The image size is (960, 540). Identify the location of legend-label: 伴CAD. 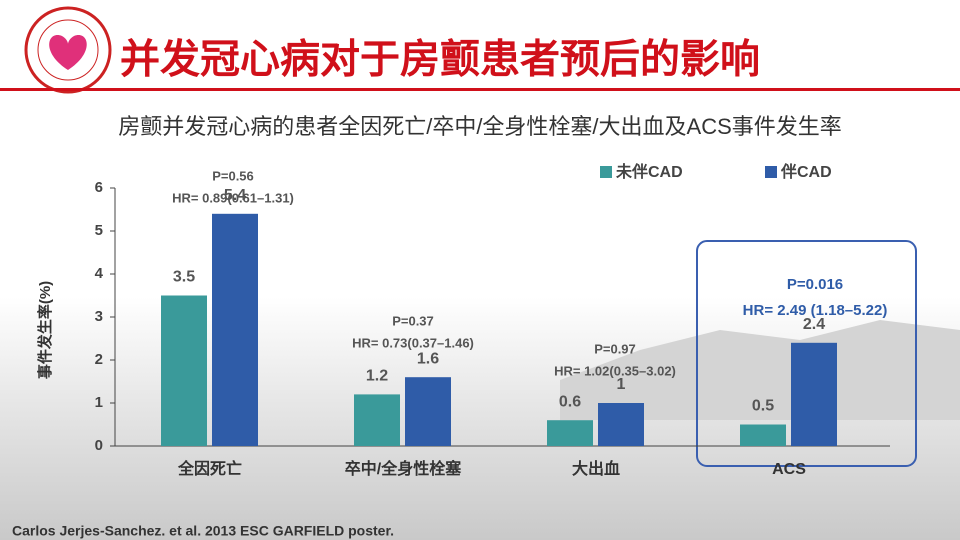
(806, 171).